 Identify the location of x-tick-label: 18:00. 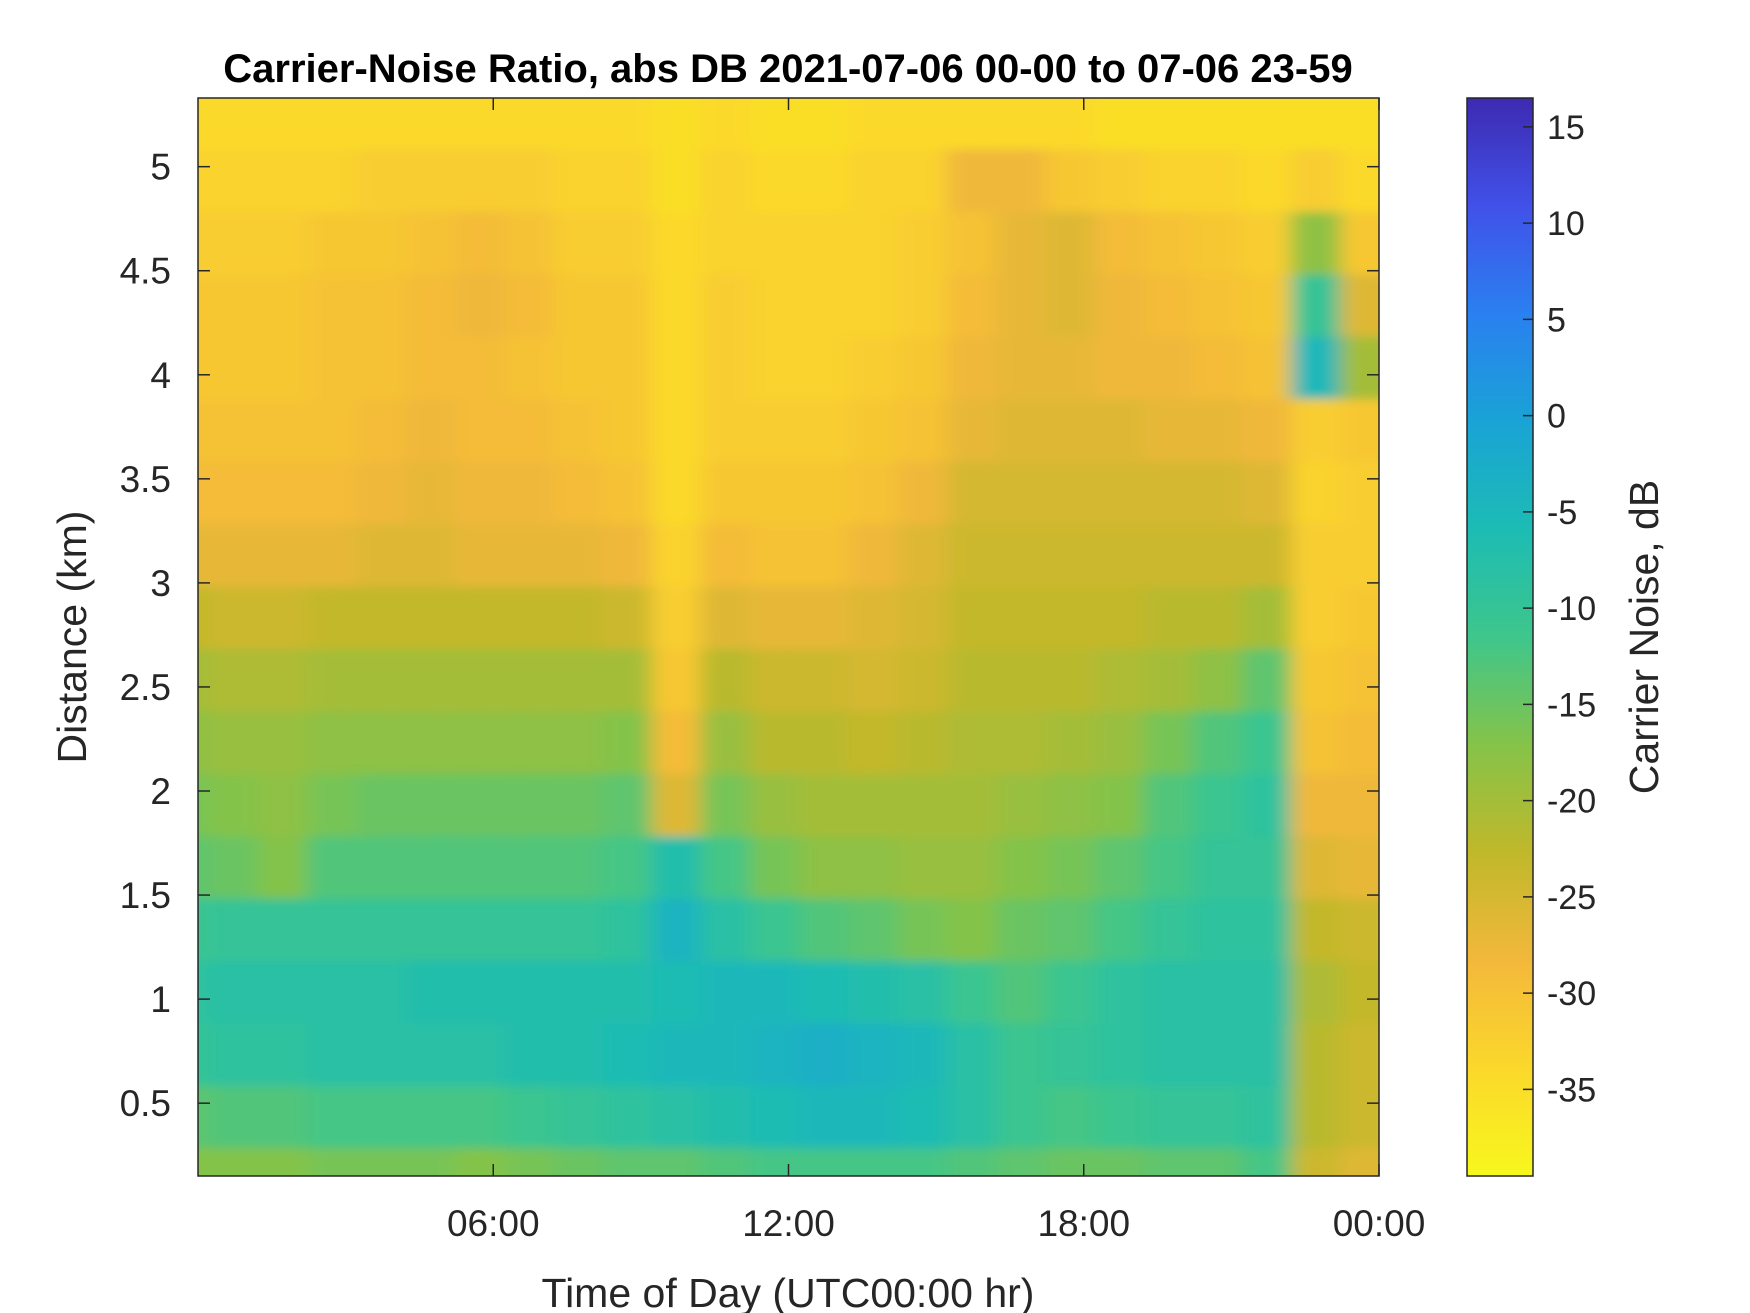
(1083, 1223).